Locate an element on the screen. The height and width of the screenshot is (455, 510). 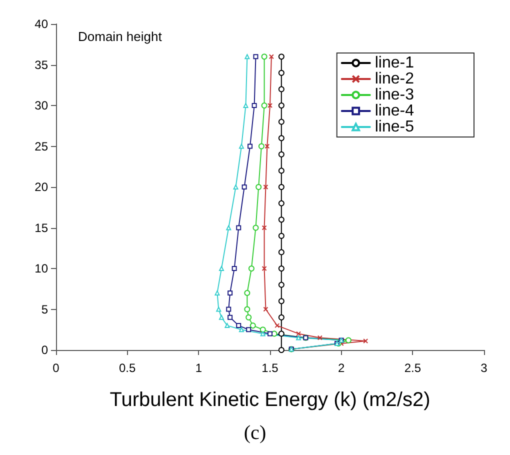
legend-label: line-1 is located at coordinates (394, 63).